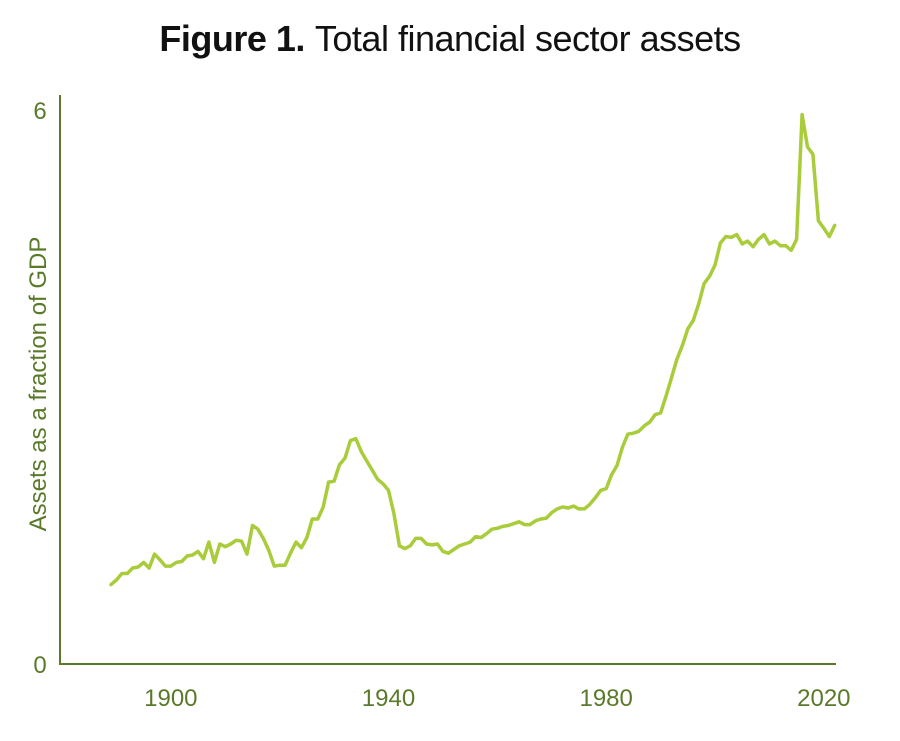  Describe the element at coordinates (823, 698) in the screenshot. I see `x-tick-label: 2020` at that location.